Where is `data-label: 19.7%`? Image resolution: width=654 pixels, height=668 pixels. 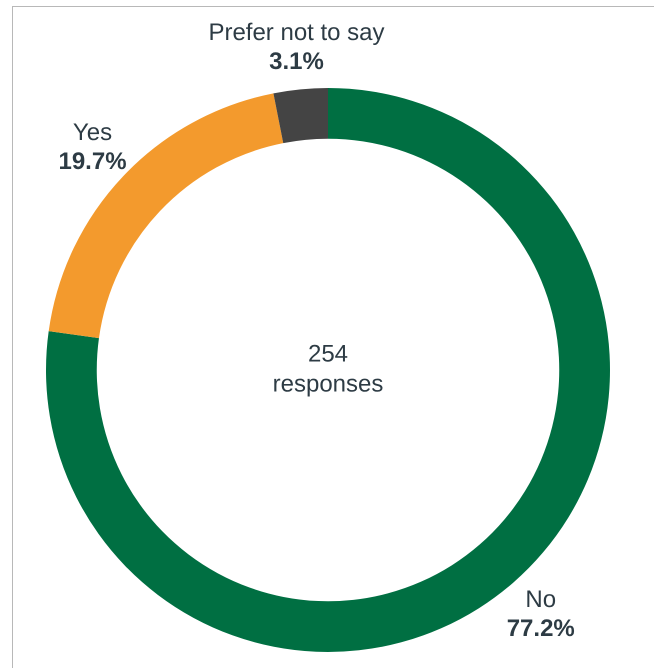
data-label: 19.7% is located at coordinates (92, 162).